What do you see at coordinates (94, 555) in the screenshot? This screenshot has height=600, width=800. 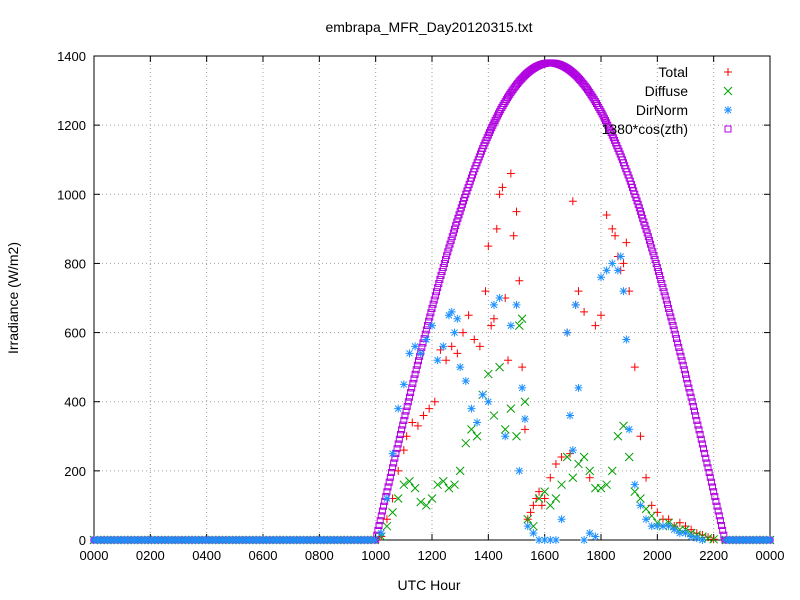 I see `x-tick-label: 0000` at bounding box center [94, 555].